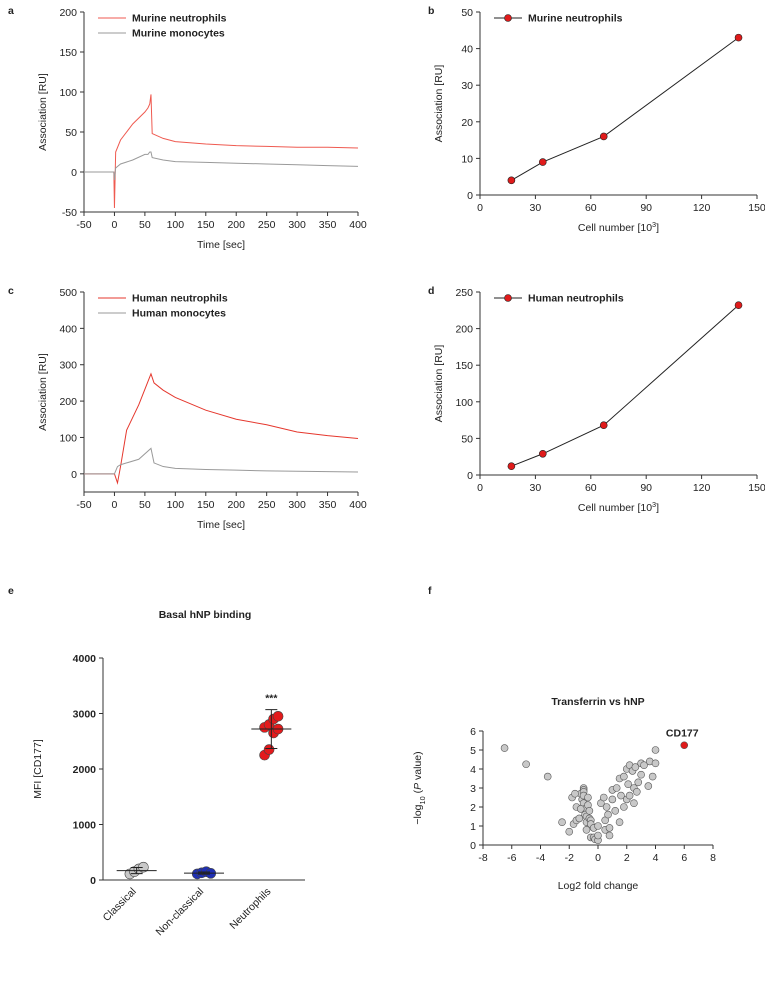 This screenshot has height=989, width=765. I want to click on legend-marker, so click(508, 298).